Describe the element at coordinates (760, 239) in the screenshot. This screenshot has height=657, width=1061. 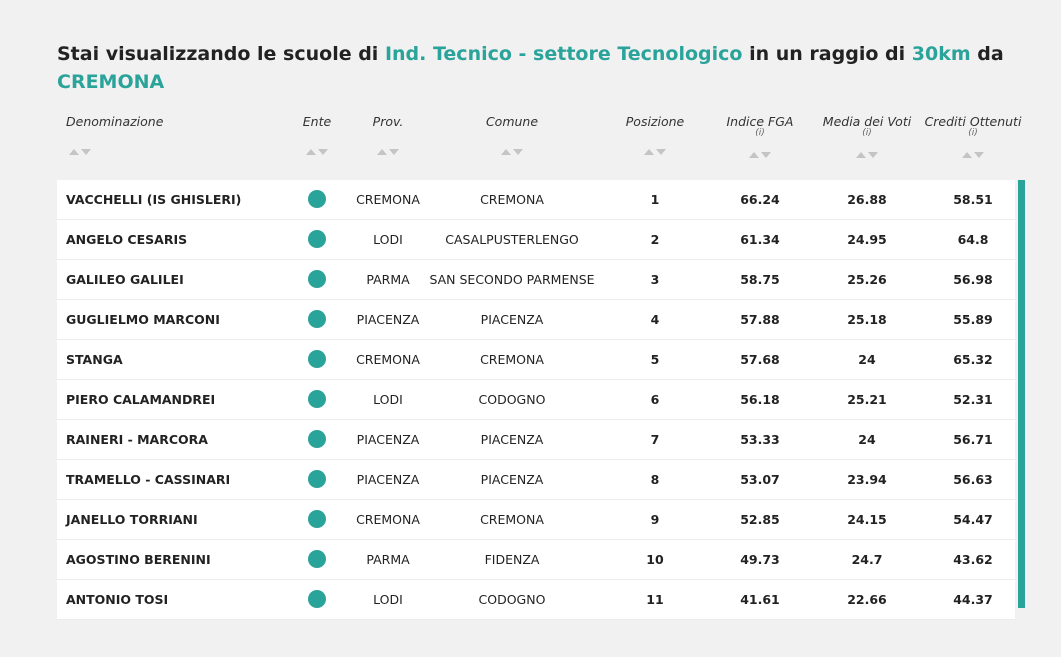
I see `fga-index: 61.34` at that location.